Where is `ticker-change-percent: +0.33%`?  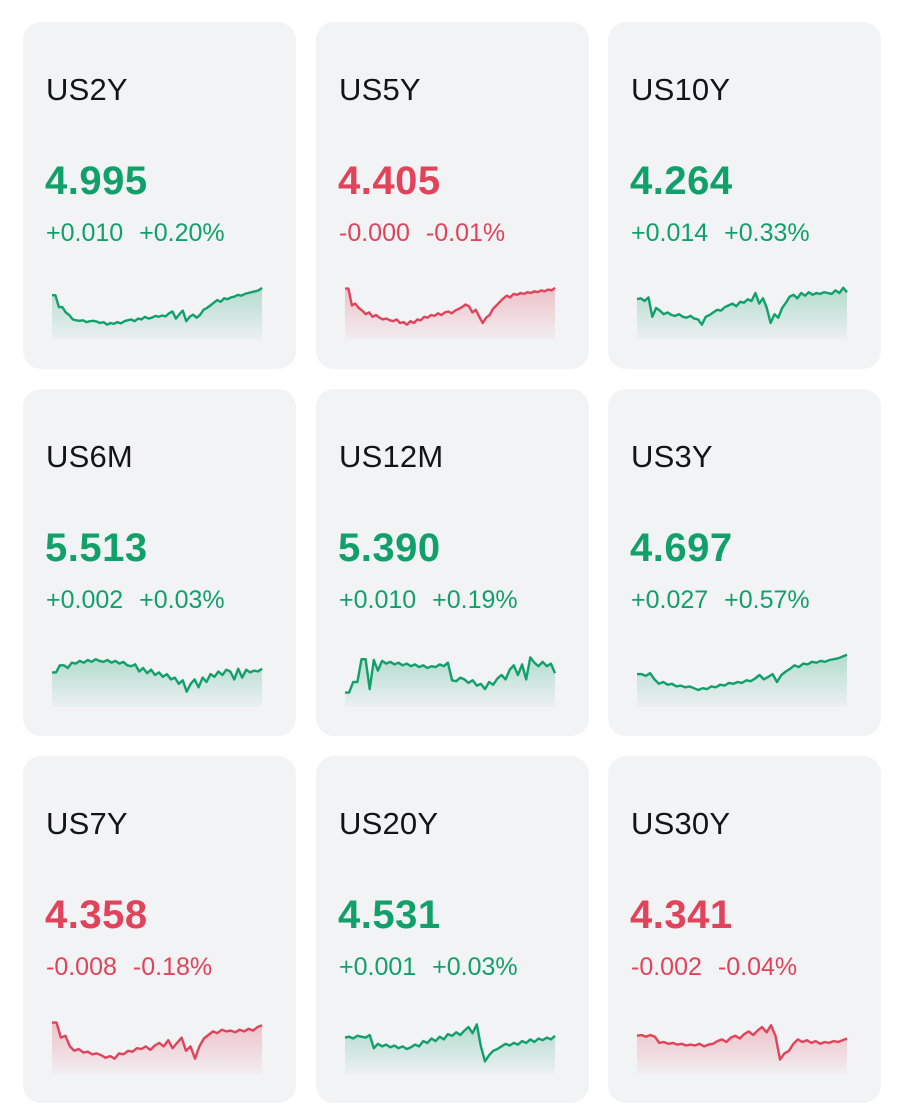 ticker-change-percent: +0.33% is located at coordinates (767, 233).